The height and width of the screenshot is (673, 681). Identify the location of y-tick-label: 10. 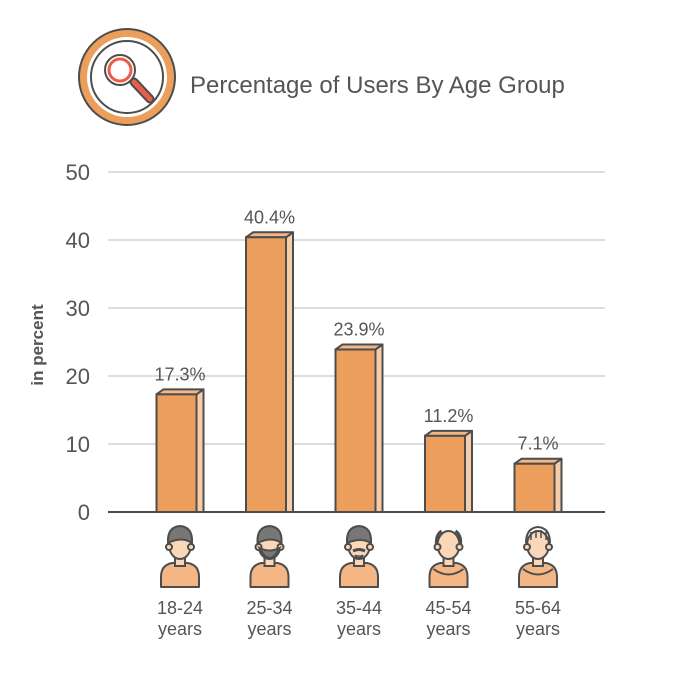
(78, 444).